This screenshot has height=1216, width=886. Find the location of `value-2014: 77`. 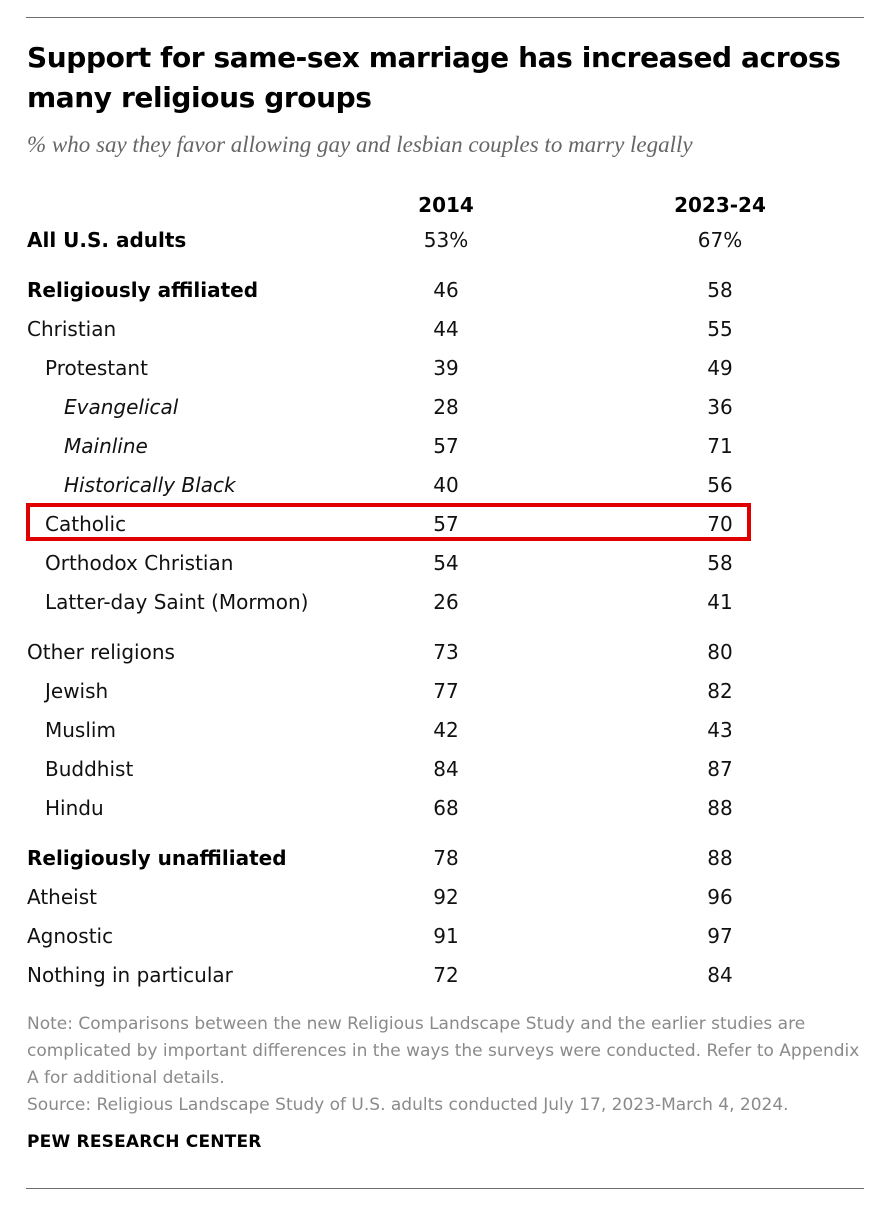

value-2014: 77 is located at coordinates (446, 691).